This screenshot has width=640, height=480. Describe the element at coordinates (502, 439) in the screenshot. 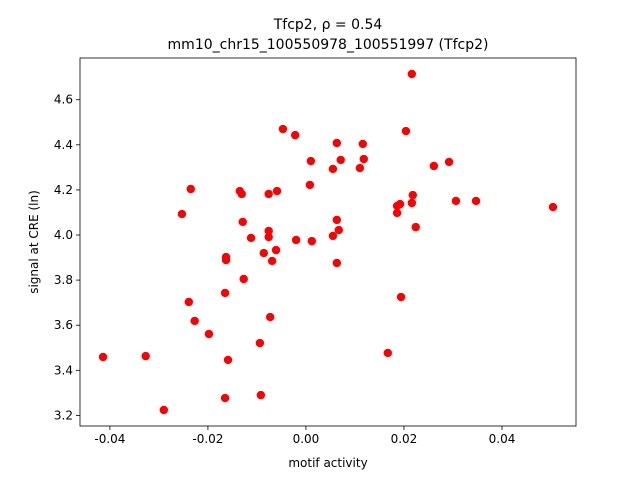

I see `x-tick-label: 0.04` at that location.